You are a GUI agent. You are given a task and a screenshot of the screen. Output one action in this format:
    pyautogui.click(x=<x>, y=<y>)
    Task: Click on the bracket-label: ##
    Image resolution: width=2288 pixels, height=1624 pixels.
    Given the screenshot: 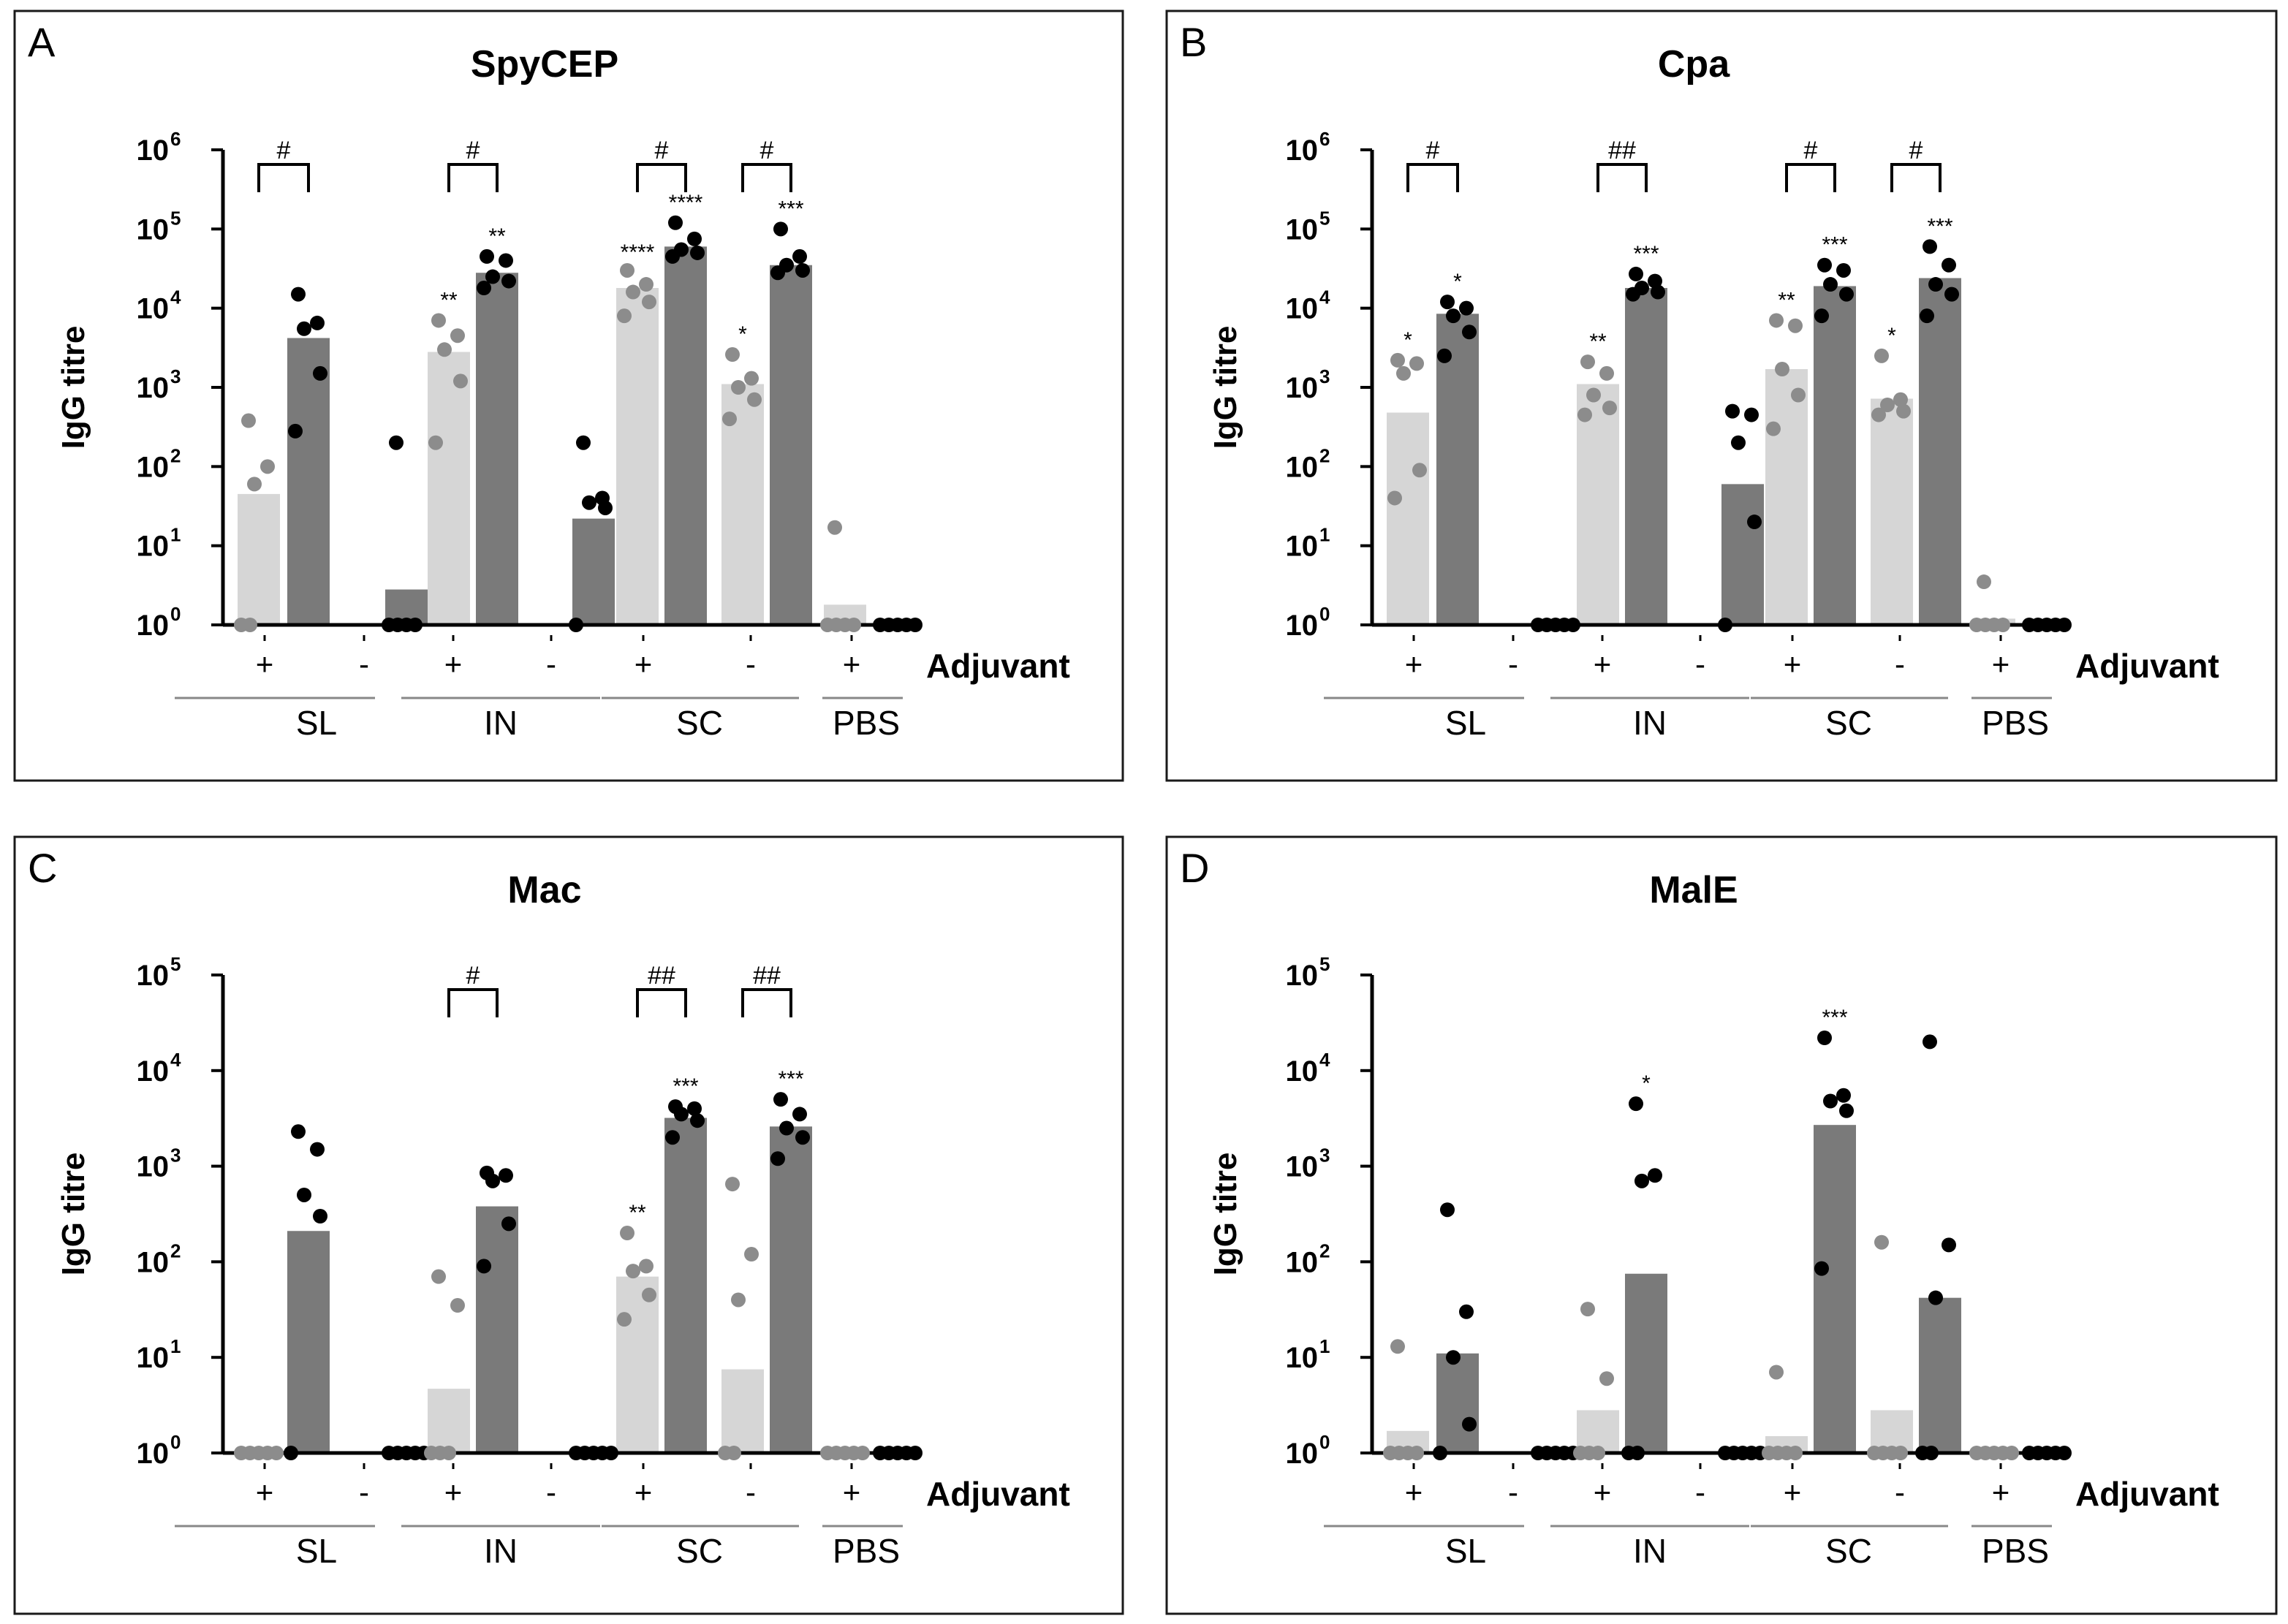 What is the action you would take?
    pyautogui.click(x=1622, y=150)
    